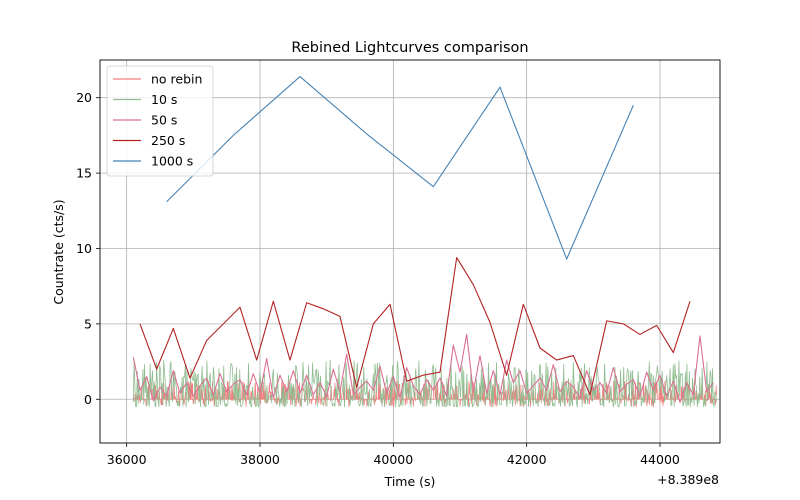 The width and height of the screenshot is (800, 500). I want to click on legend: no rebin 10 s 50 s 250 s 1000 s, so click(160, 121).